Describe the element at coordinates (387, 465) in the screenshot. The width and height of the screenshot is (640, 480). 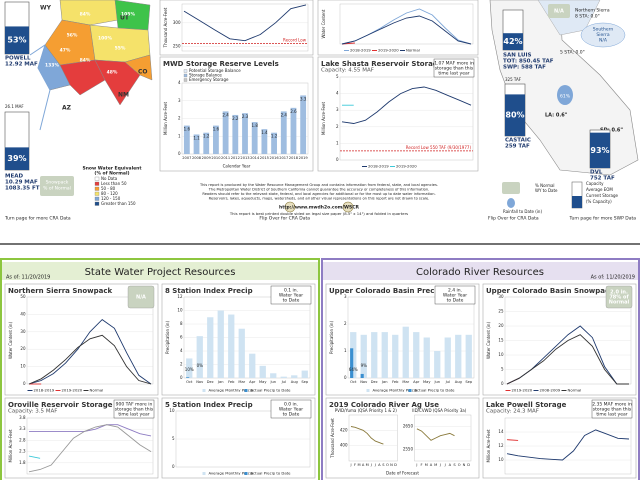
I see `x-tick-label: O` at that location.